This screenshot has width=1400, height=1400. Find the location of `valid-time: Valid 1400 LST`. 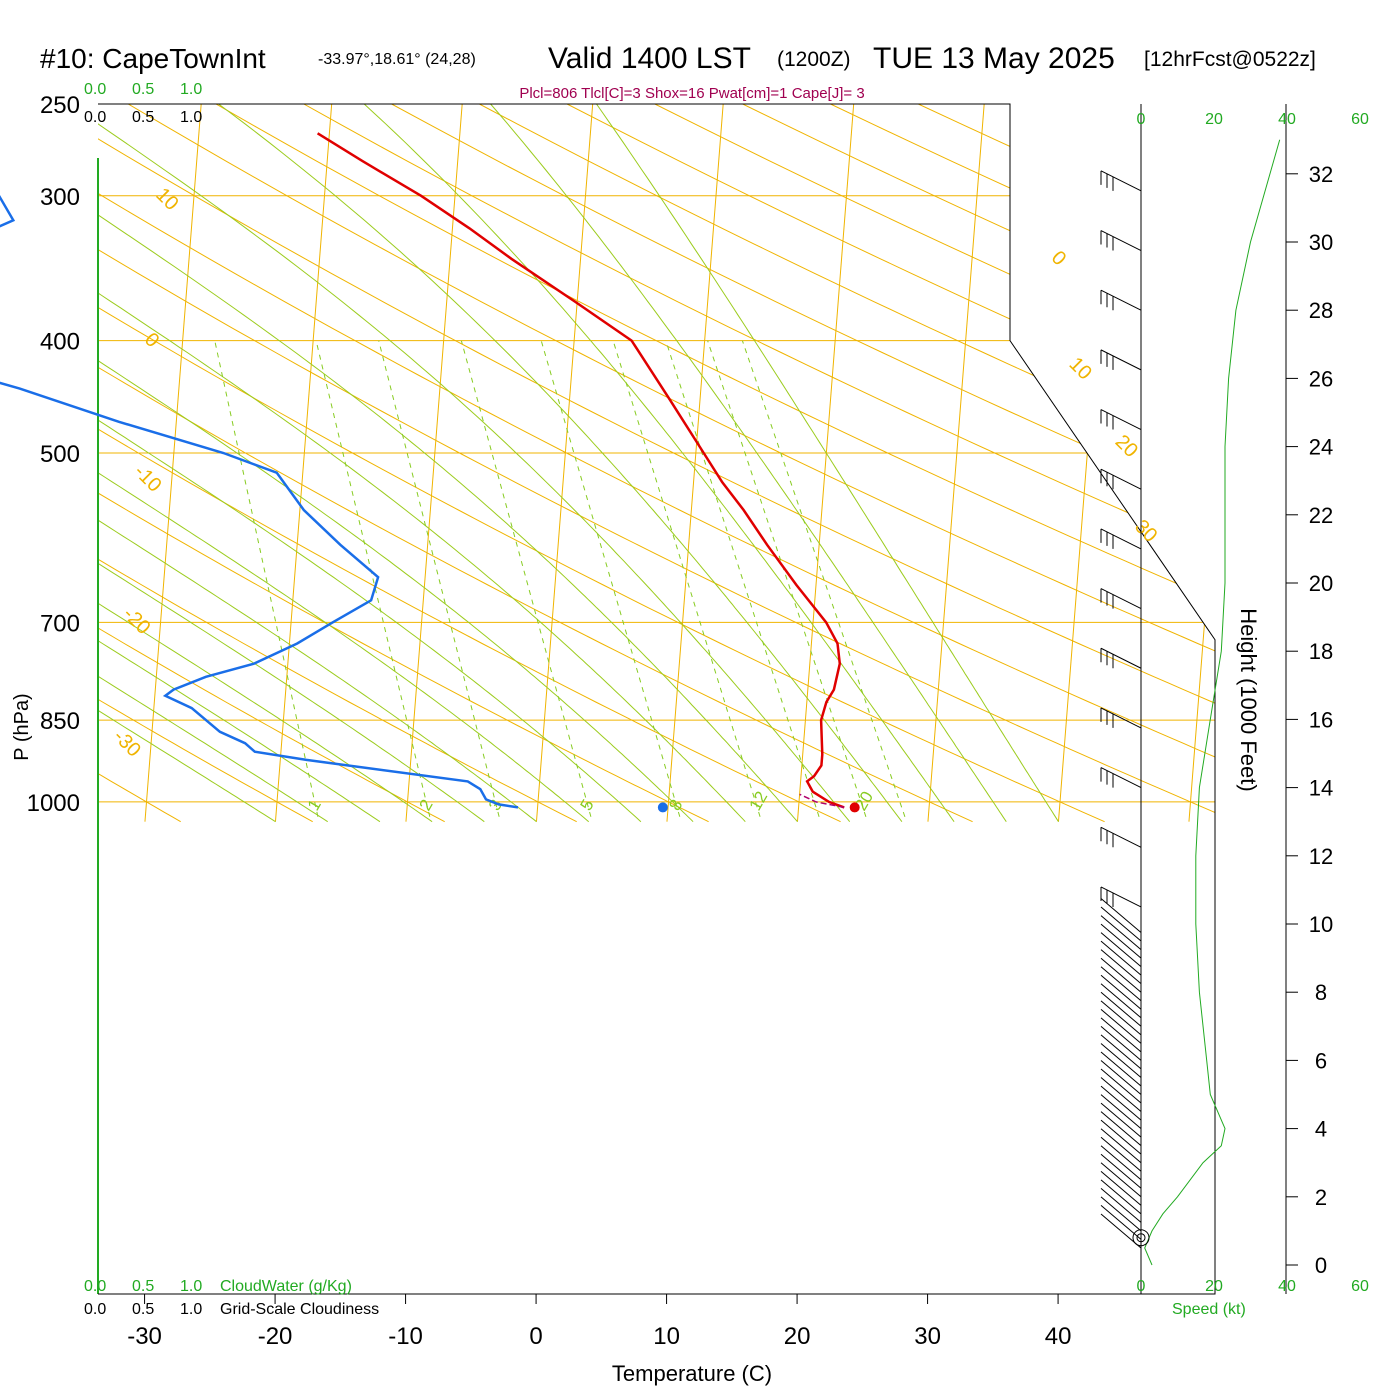

valid-time: Valid 1400 LST is located at coordinates (649, 58).